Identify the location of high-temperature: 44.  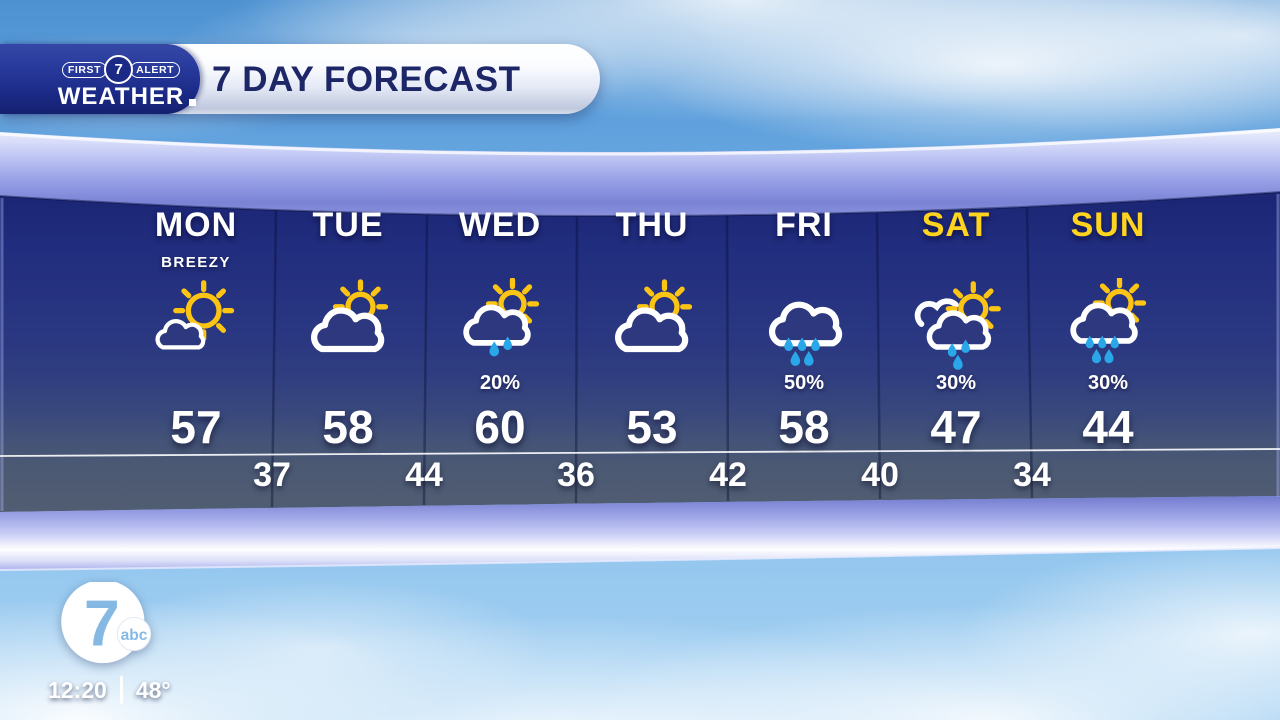
(1108, 427).